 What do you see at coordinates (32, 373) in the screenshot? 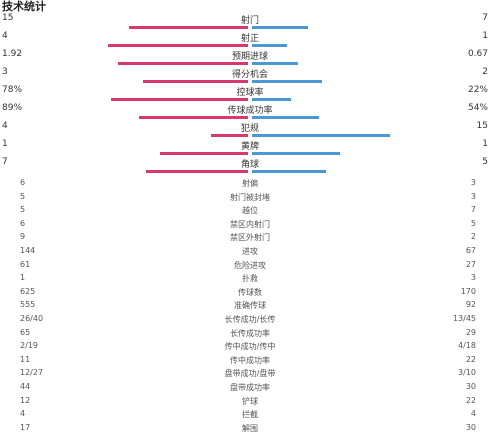
I see `home-value: 12/27` at bounding box center [32, 373].